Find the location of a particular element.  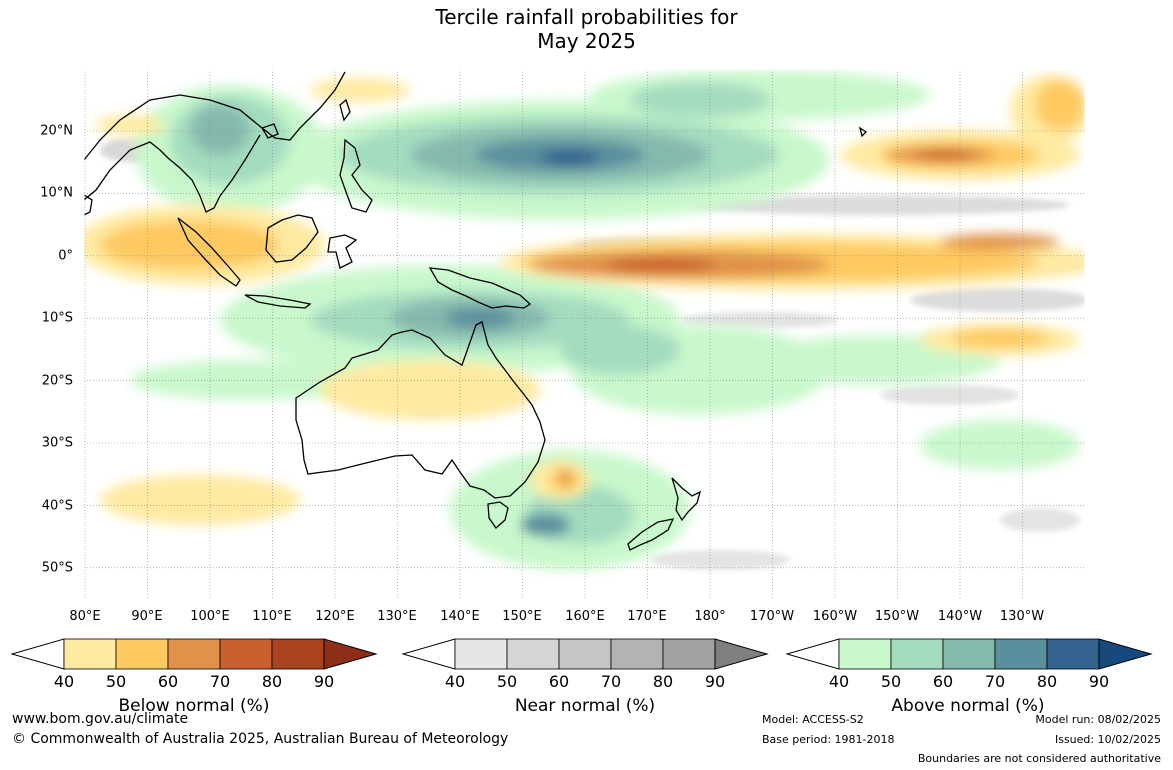

colorbar-above-normal is located at coordinates (969, 654).